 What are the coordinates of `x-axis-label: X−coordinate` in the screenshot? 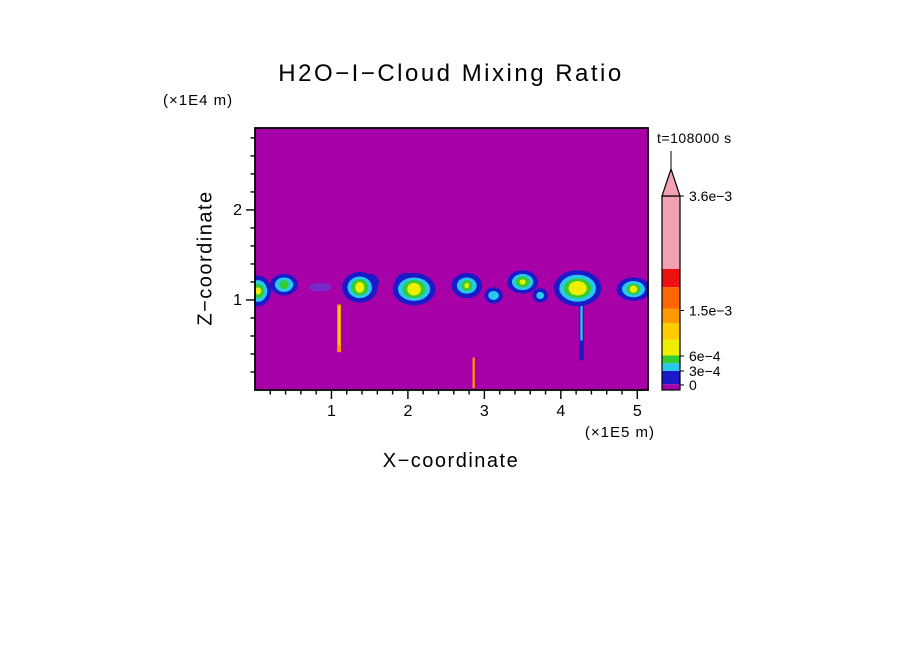 It's located at (451, 461).